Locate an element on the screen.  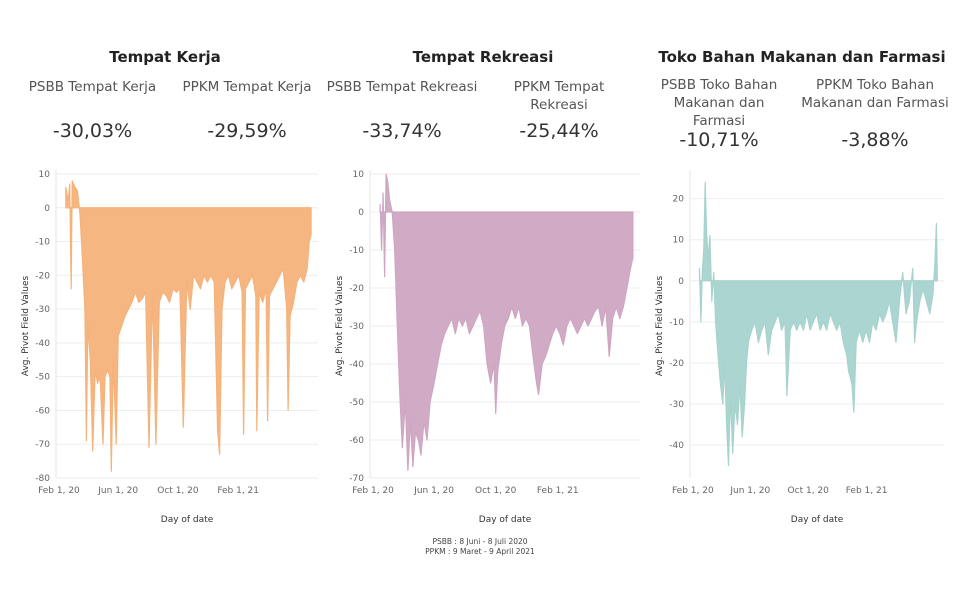
kpi-label-ppkm: PPKM Toko Bahan Makanan dan Farmasi is located at coordinates (875, 94).